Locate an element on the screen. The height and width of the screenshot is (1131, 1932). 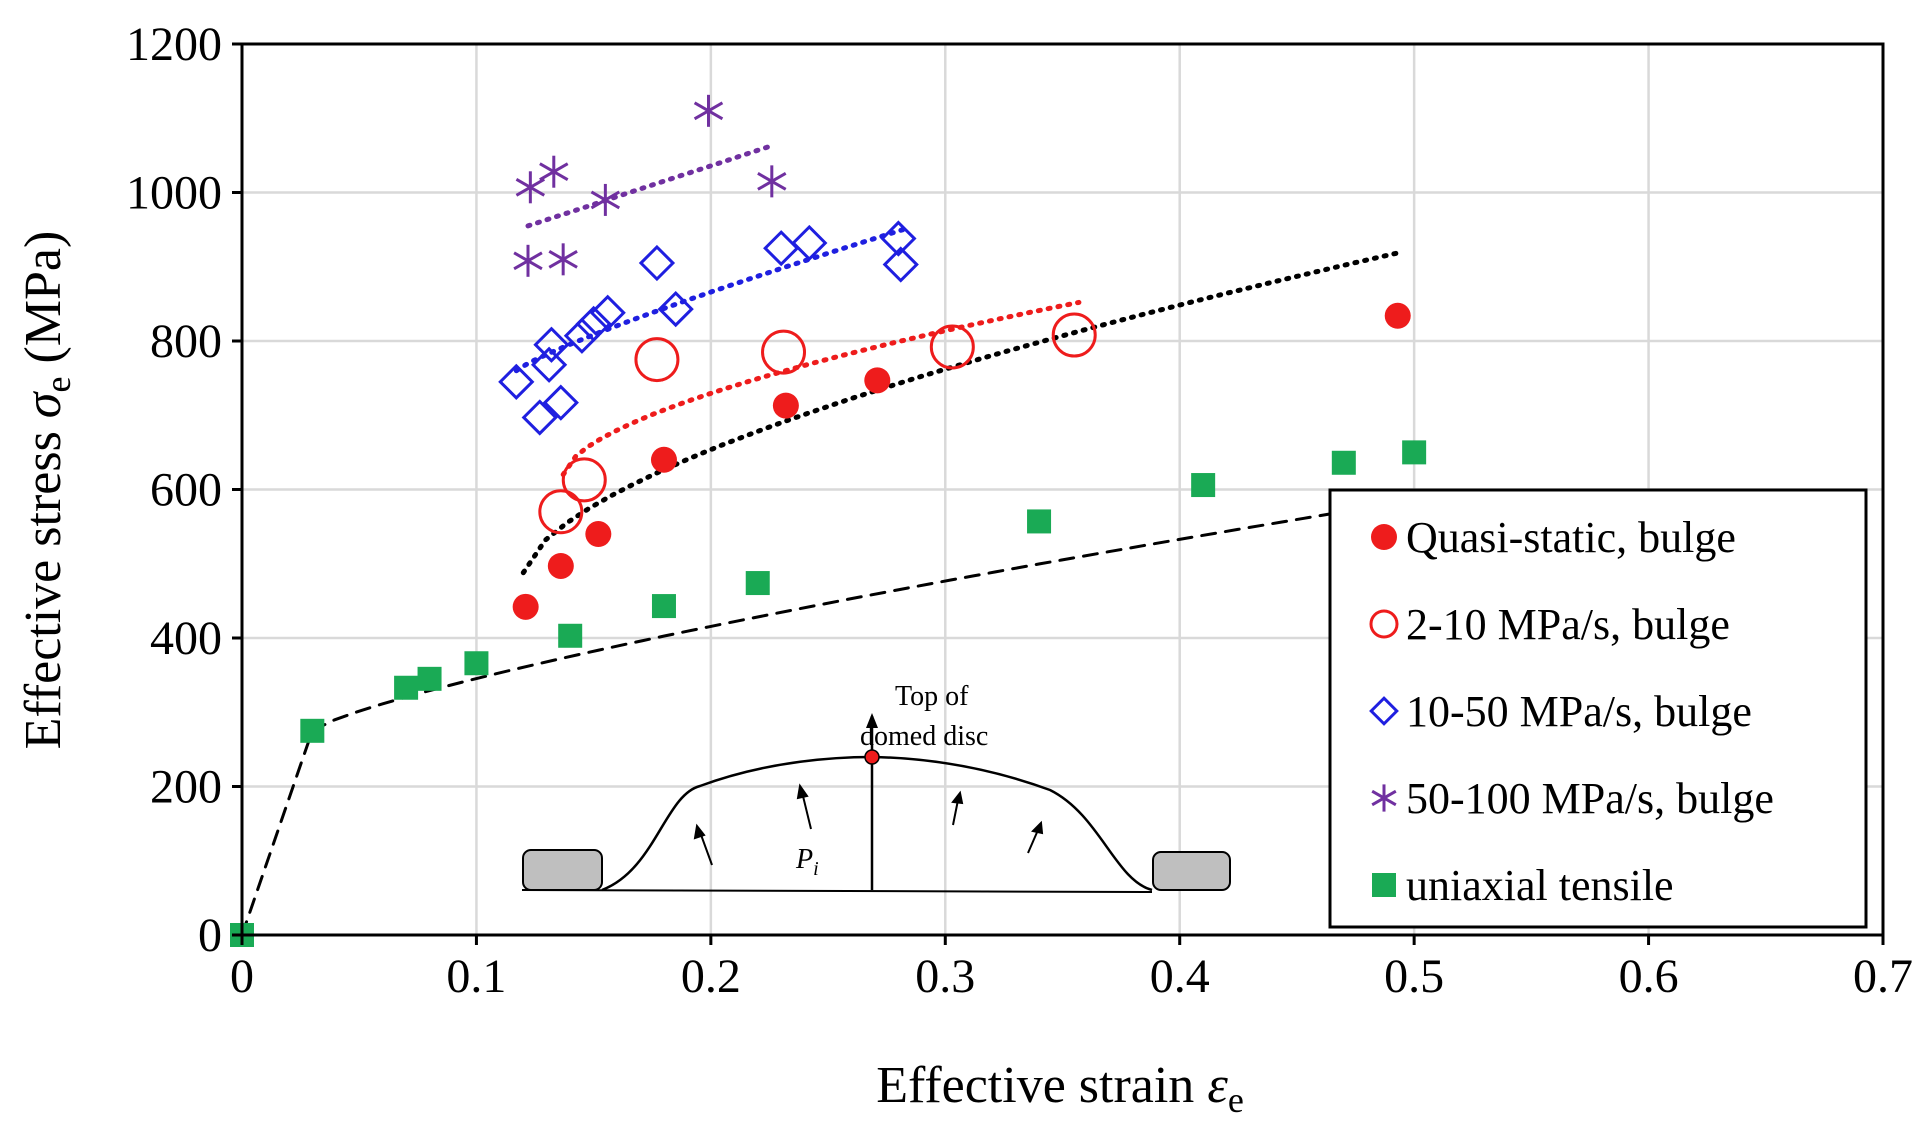
legend-box is located at coordinates (1598, 708).